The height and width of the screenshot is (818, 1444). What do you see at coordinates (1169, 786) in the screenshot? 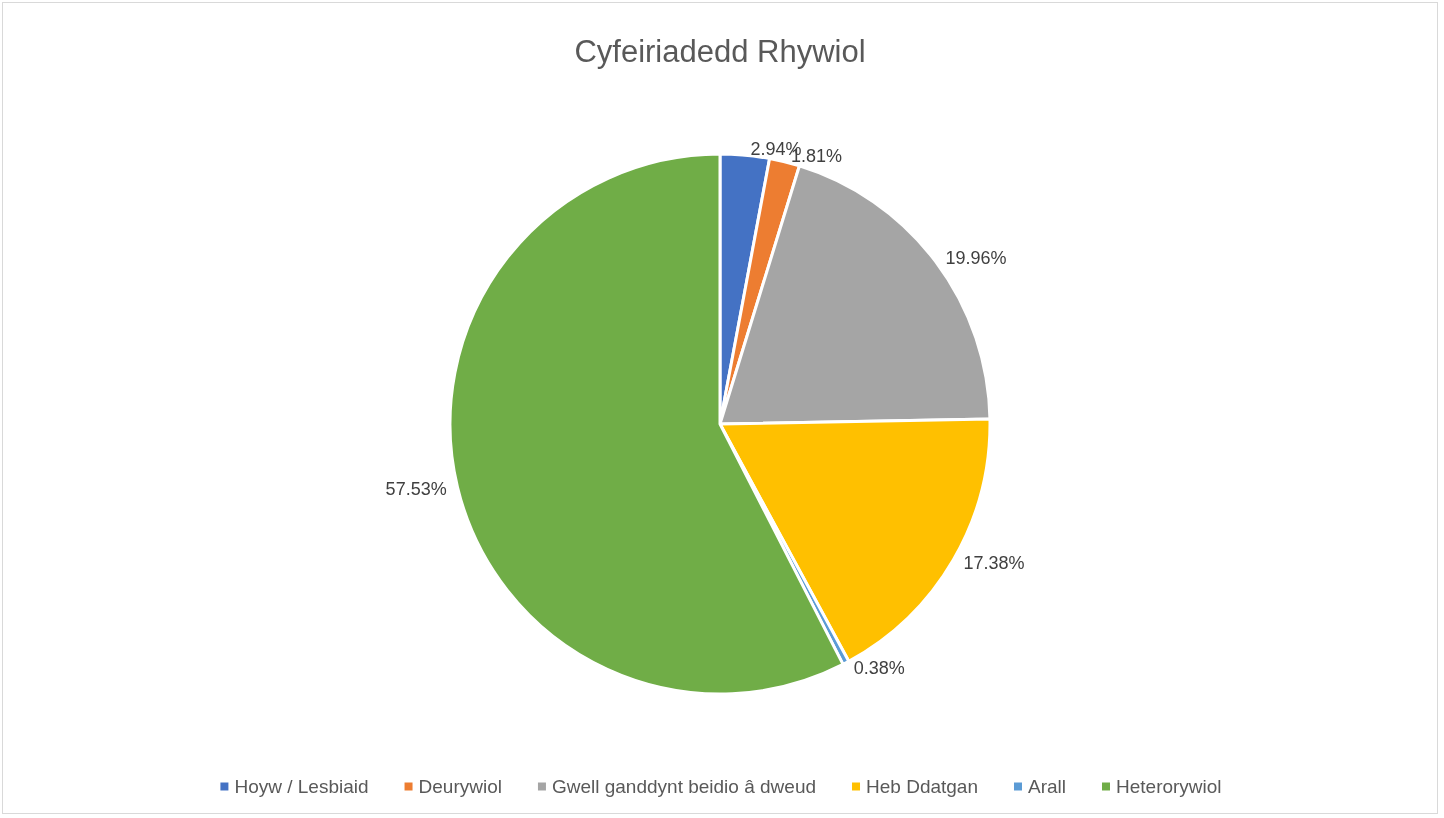
I see `legend-label: Heterorywiol` at bounding box center [1169, 786].